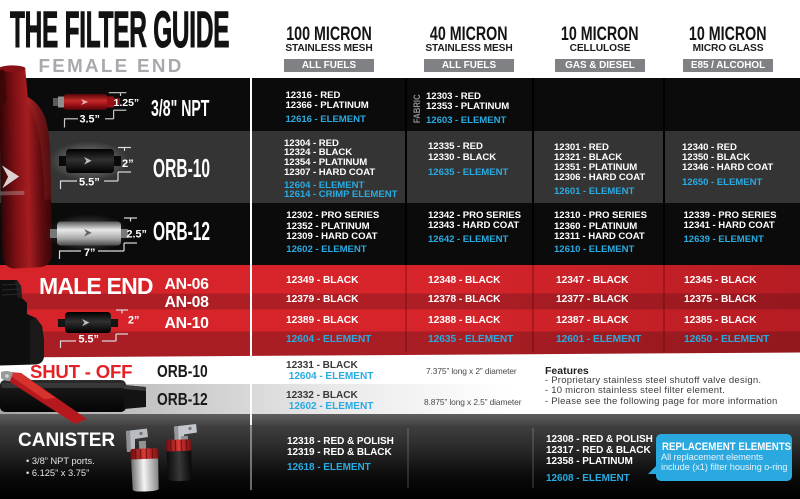 The image size is (800, 499). I want to click on svg-text: 3.5”, so click(90, 120).